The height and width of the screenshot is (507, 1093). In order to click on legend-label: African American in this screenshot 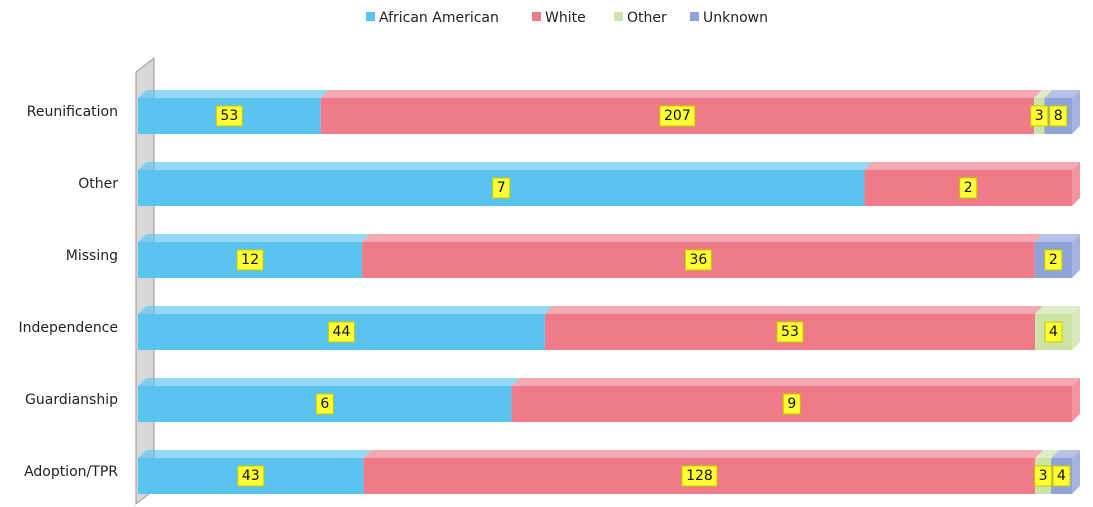, I will do `click(439, 18)`.